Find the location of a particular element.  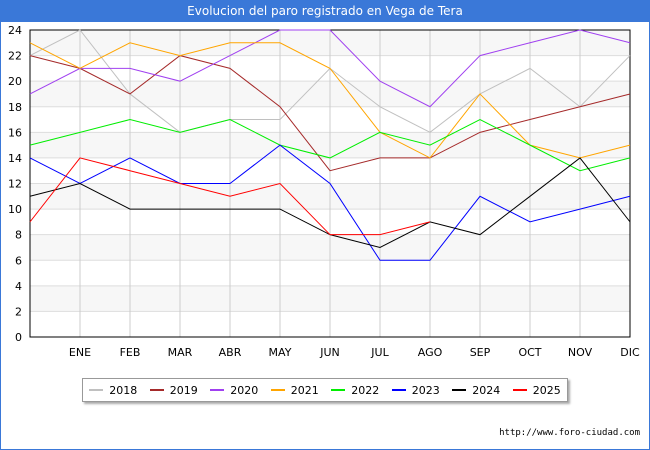

x-tick-label: MAR is located at coordinates (180, 352).